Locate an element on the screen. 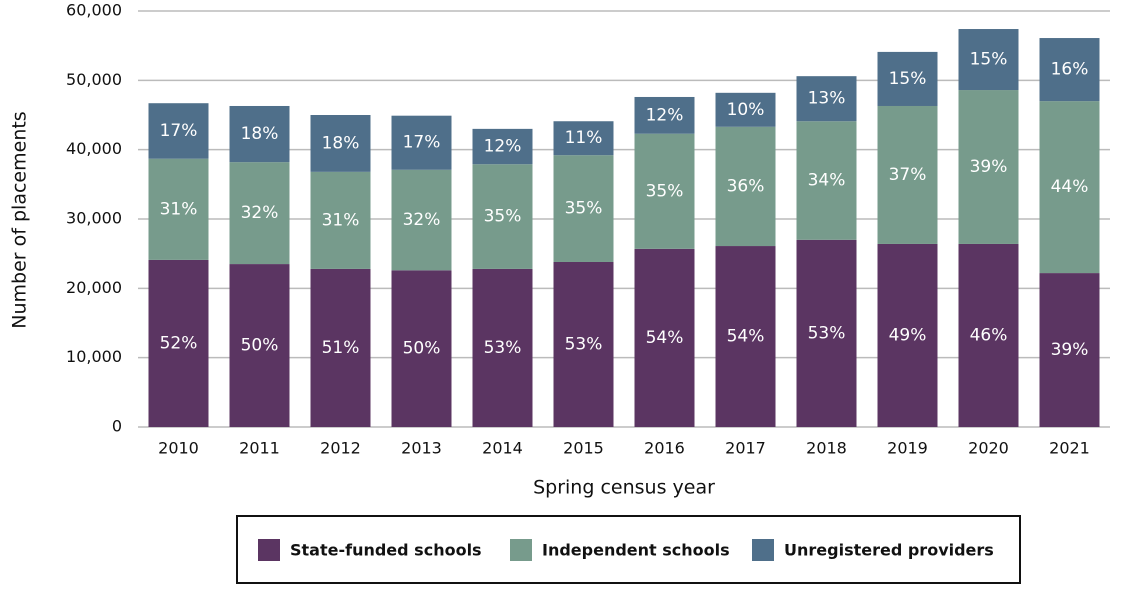  legend-box is located at coordinates (628, 549).